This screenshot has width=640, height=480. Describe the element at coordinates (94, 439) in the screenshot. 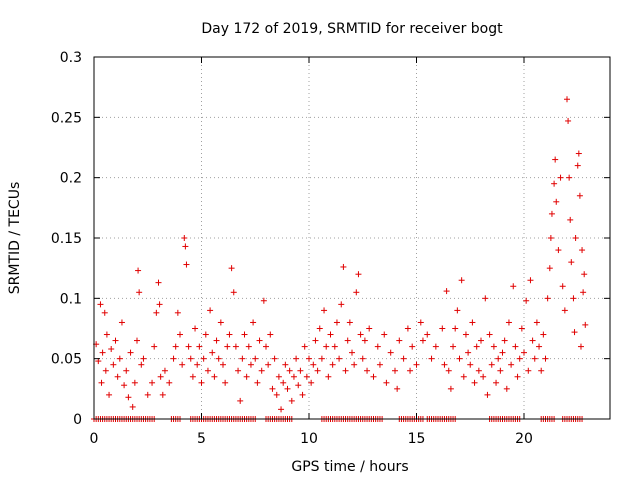

I see `x-tick-label: 0` at that location.